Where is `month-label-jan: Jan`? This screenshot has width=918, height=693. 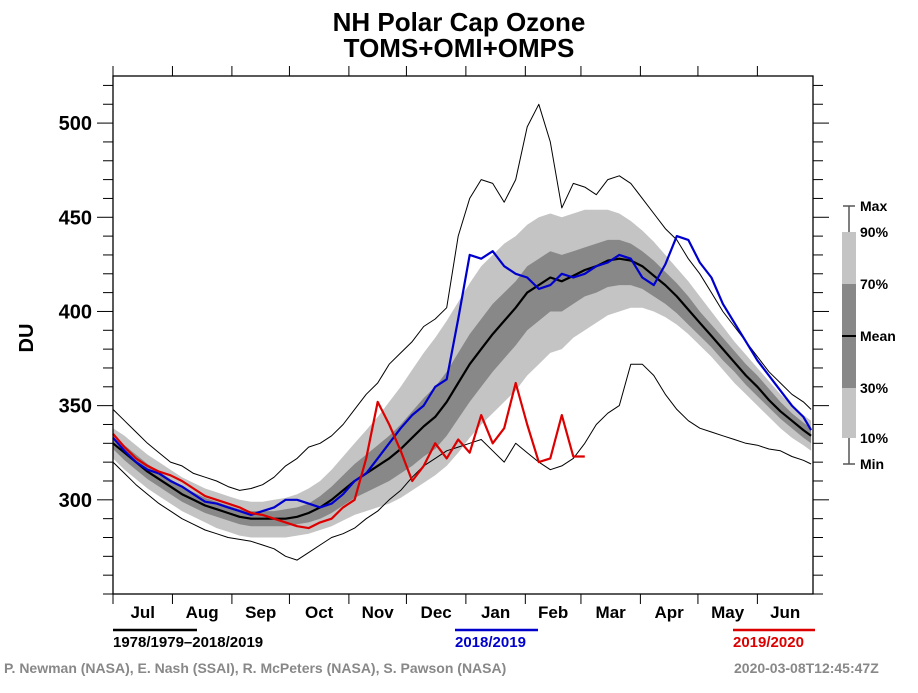
month-label-jan: Jan is located at coordinates (495, 612).